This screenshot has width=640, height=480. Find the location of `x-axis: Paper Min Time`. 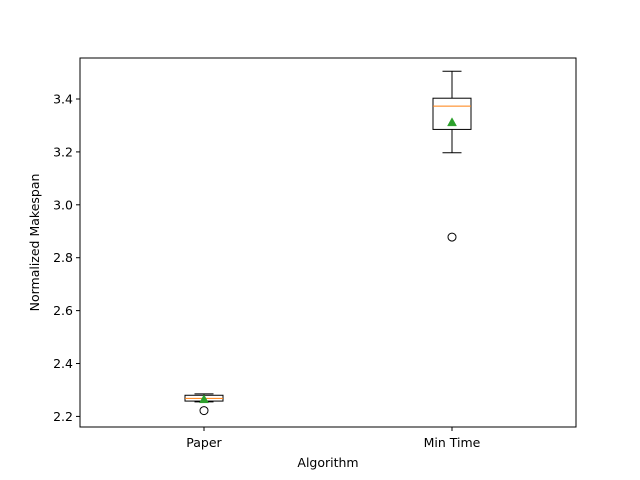

x-axis: Paper Min Time is located at coordinates (333, 438).